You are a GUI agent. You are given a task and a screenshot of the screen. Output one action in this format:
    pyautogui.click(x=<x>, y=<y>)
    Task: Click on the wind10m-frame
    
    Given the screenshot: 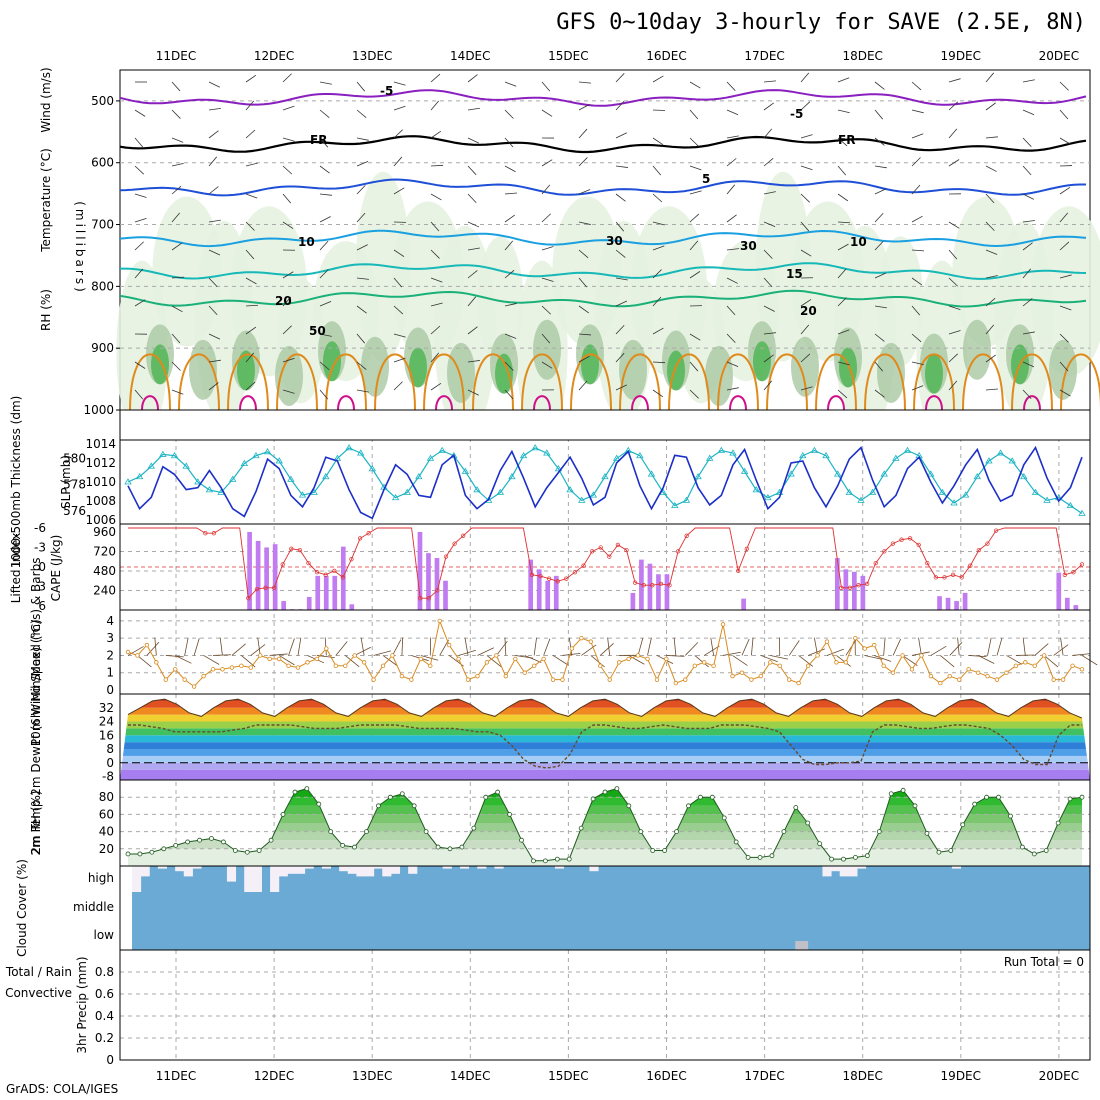 What is the action you would take?
    pyautogui.click(x=605, y=652)
    